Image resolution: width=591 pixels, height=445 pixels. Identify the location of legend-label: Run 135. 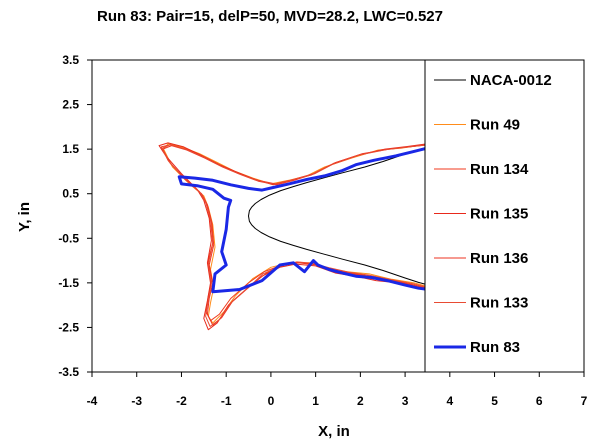
(499, 214).